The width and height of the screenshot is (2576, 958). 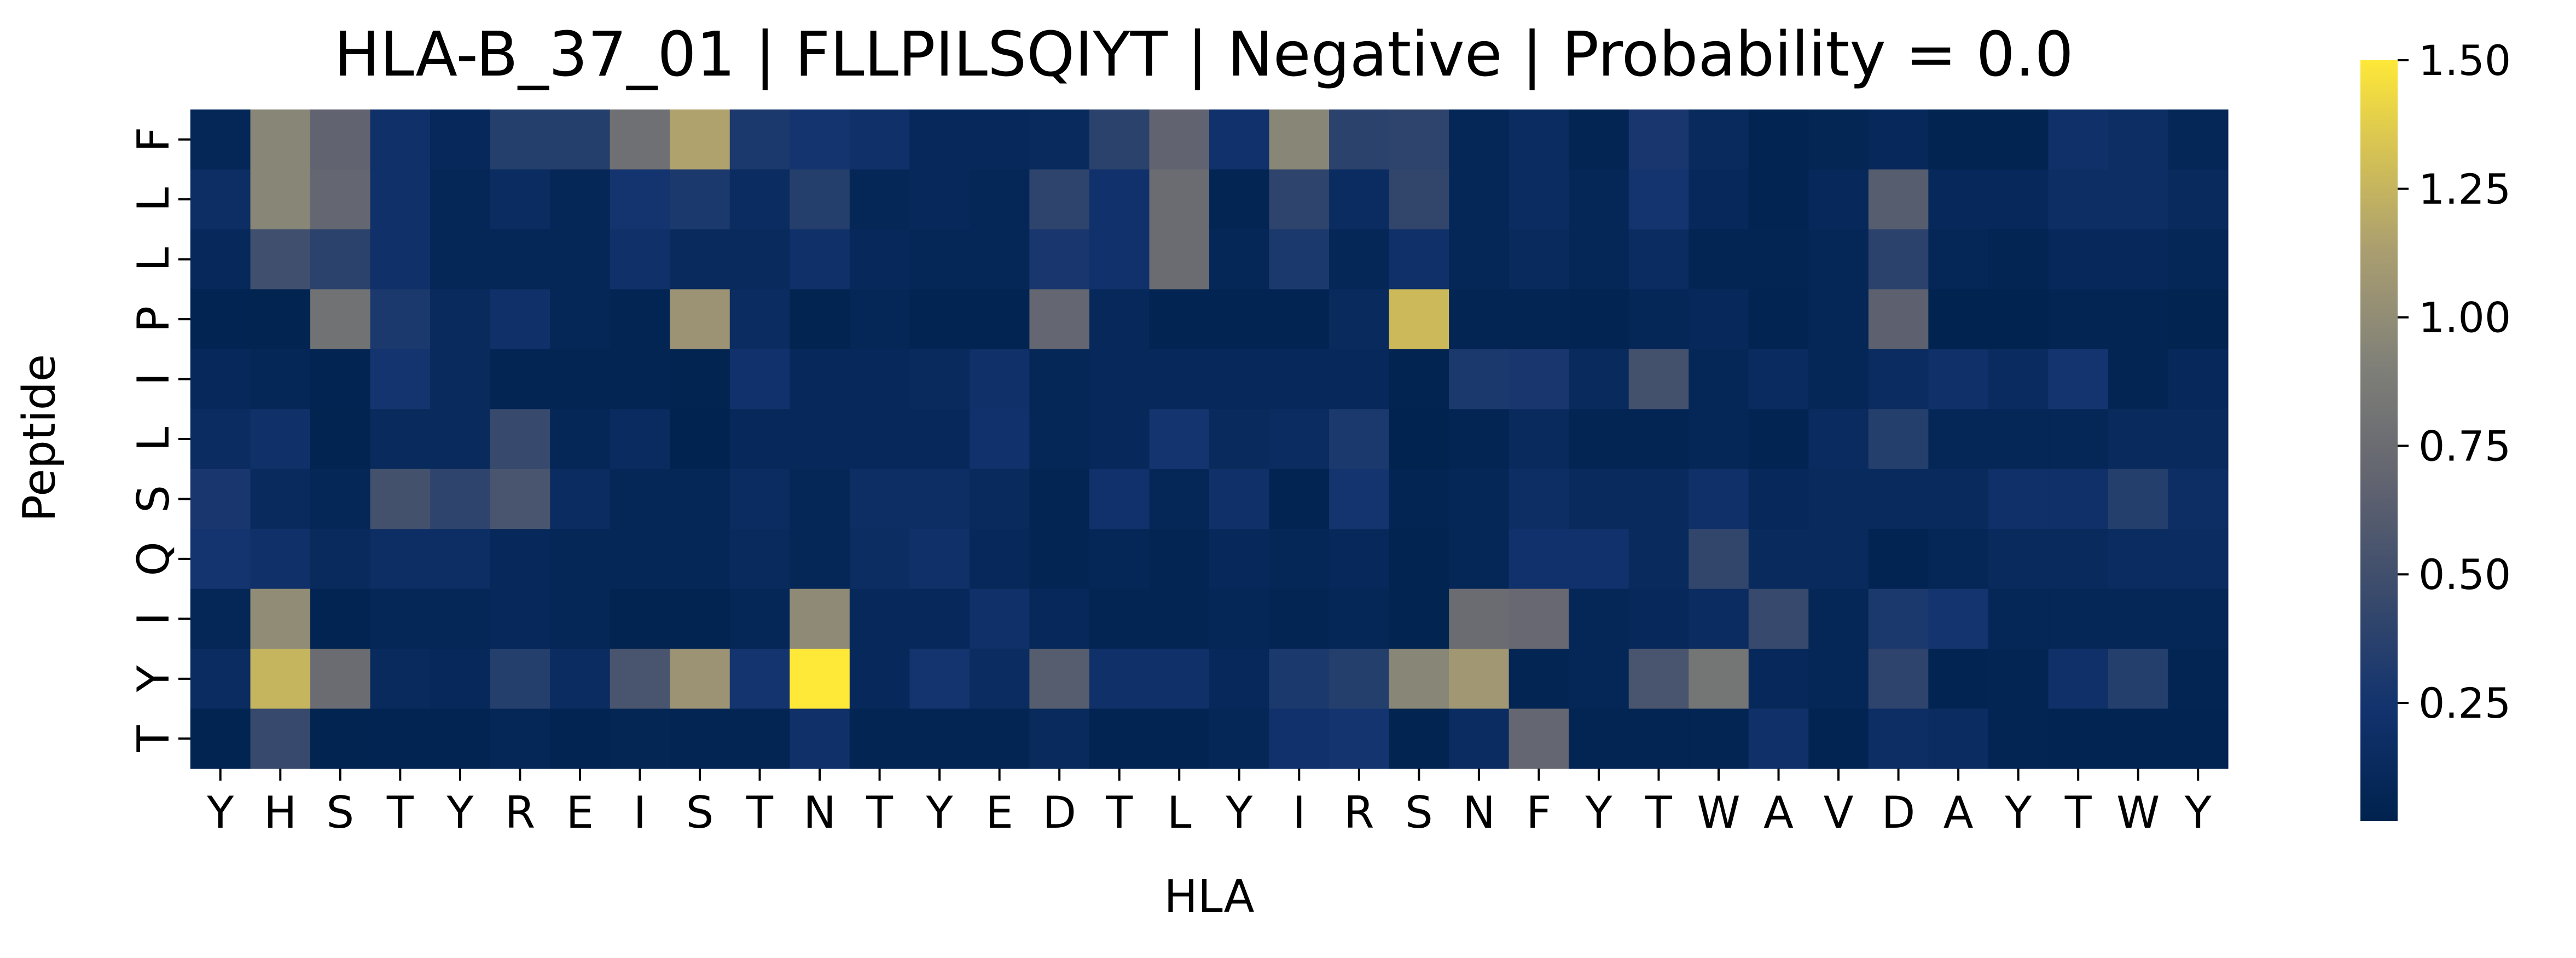 What do you see at coordinates (154, 259) in the screenshot?
I see `y-tick-label: L` at bounding box center [154, 259].